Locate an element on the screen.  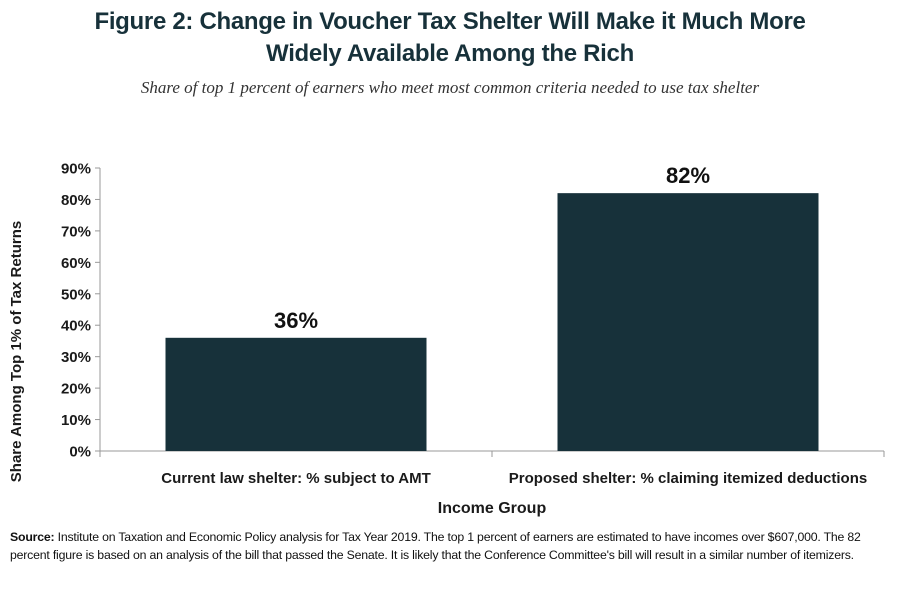
y-tick-label: 10% is located at coordinates (76, 420).